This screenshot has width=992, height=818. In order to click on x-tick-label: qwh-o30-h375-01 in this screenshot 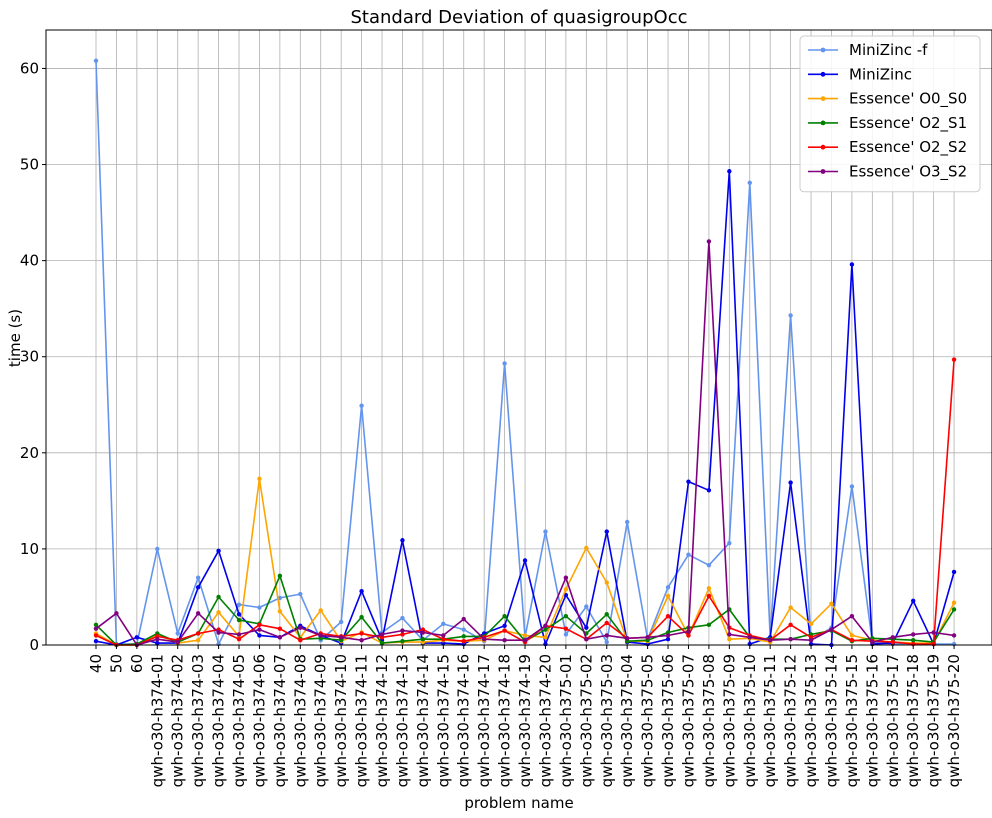, I will do `click(566, 720)`.